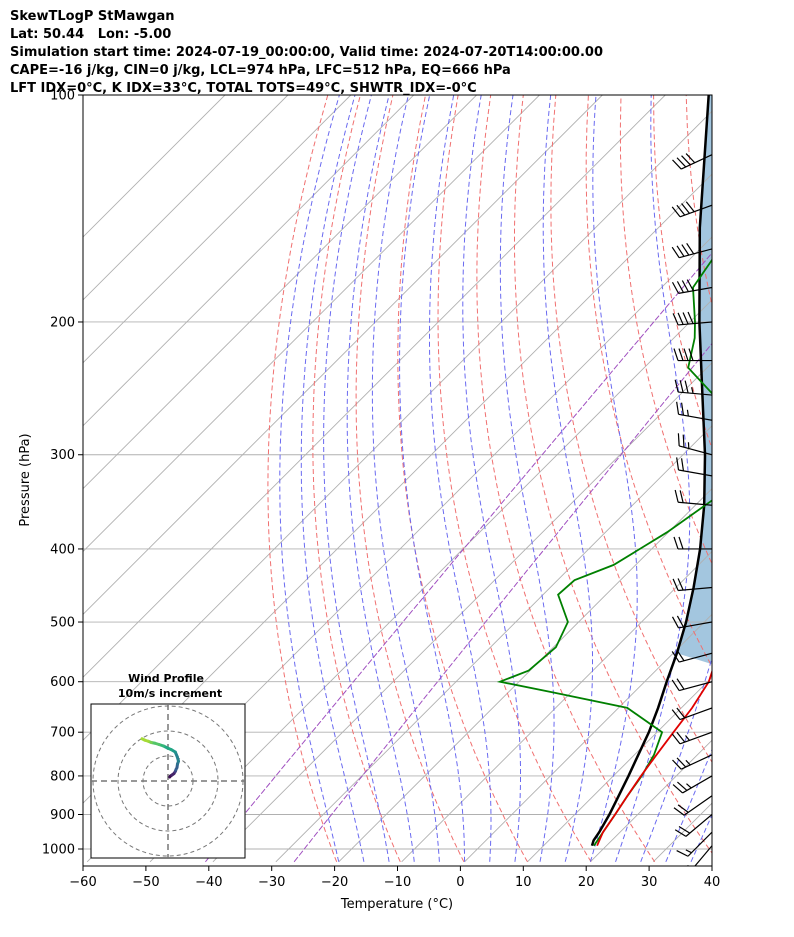 This screenshot has width=794, height=937. I want to click on hodograph-ring, so click(168, 781).